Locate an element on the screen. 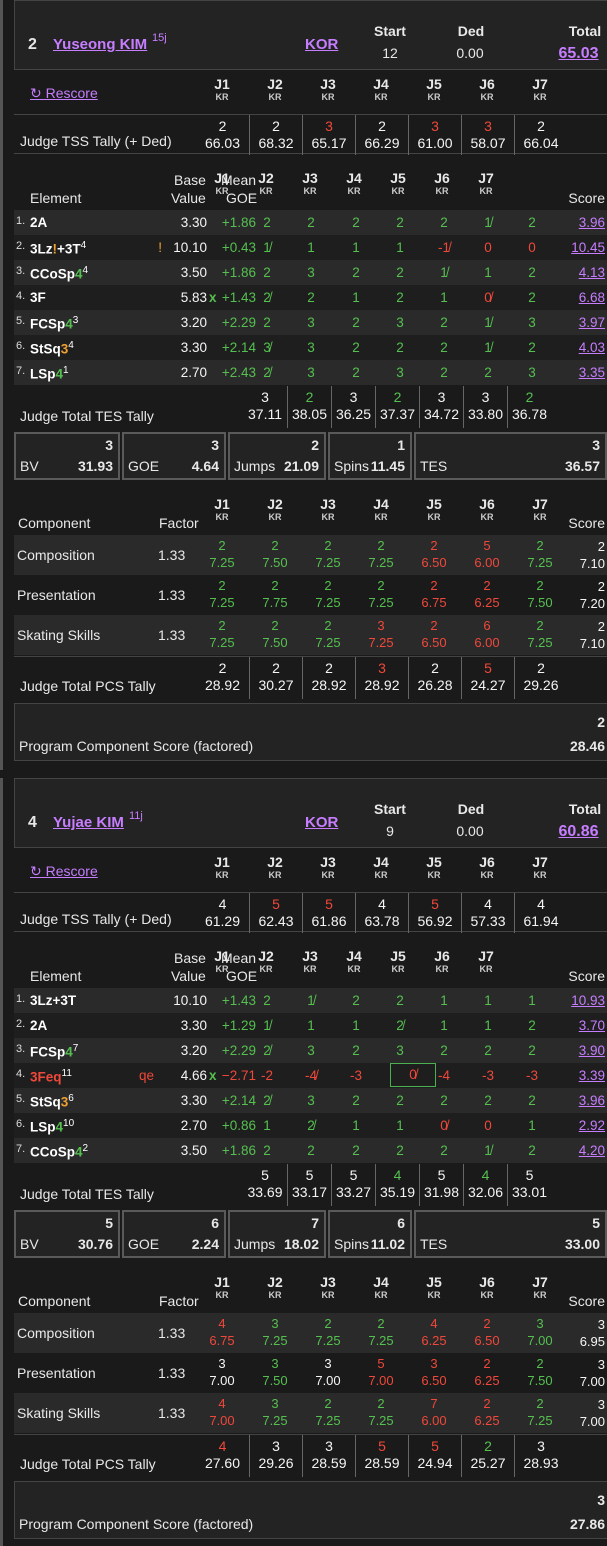 Image resolution: width=607 pixels, height=1546 pixels. pcs-tally-cell: 2 25.27 is located at coordinates (487, 1456).